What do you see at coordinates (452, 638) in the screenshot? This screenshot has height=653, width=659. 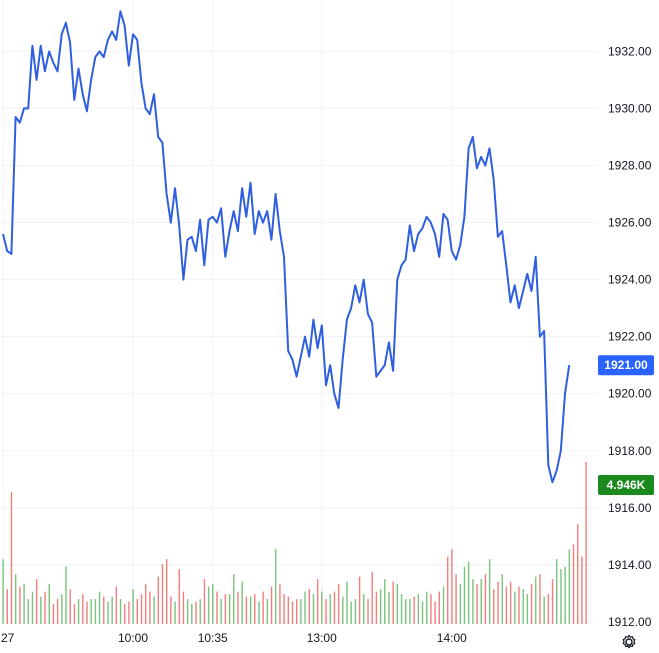 I see `x-tick-label: 14:00` at bounding box center [452, 638].